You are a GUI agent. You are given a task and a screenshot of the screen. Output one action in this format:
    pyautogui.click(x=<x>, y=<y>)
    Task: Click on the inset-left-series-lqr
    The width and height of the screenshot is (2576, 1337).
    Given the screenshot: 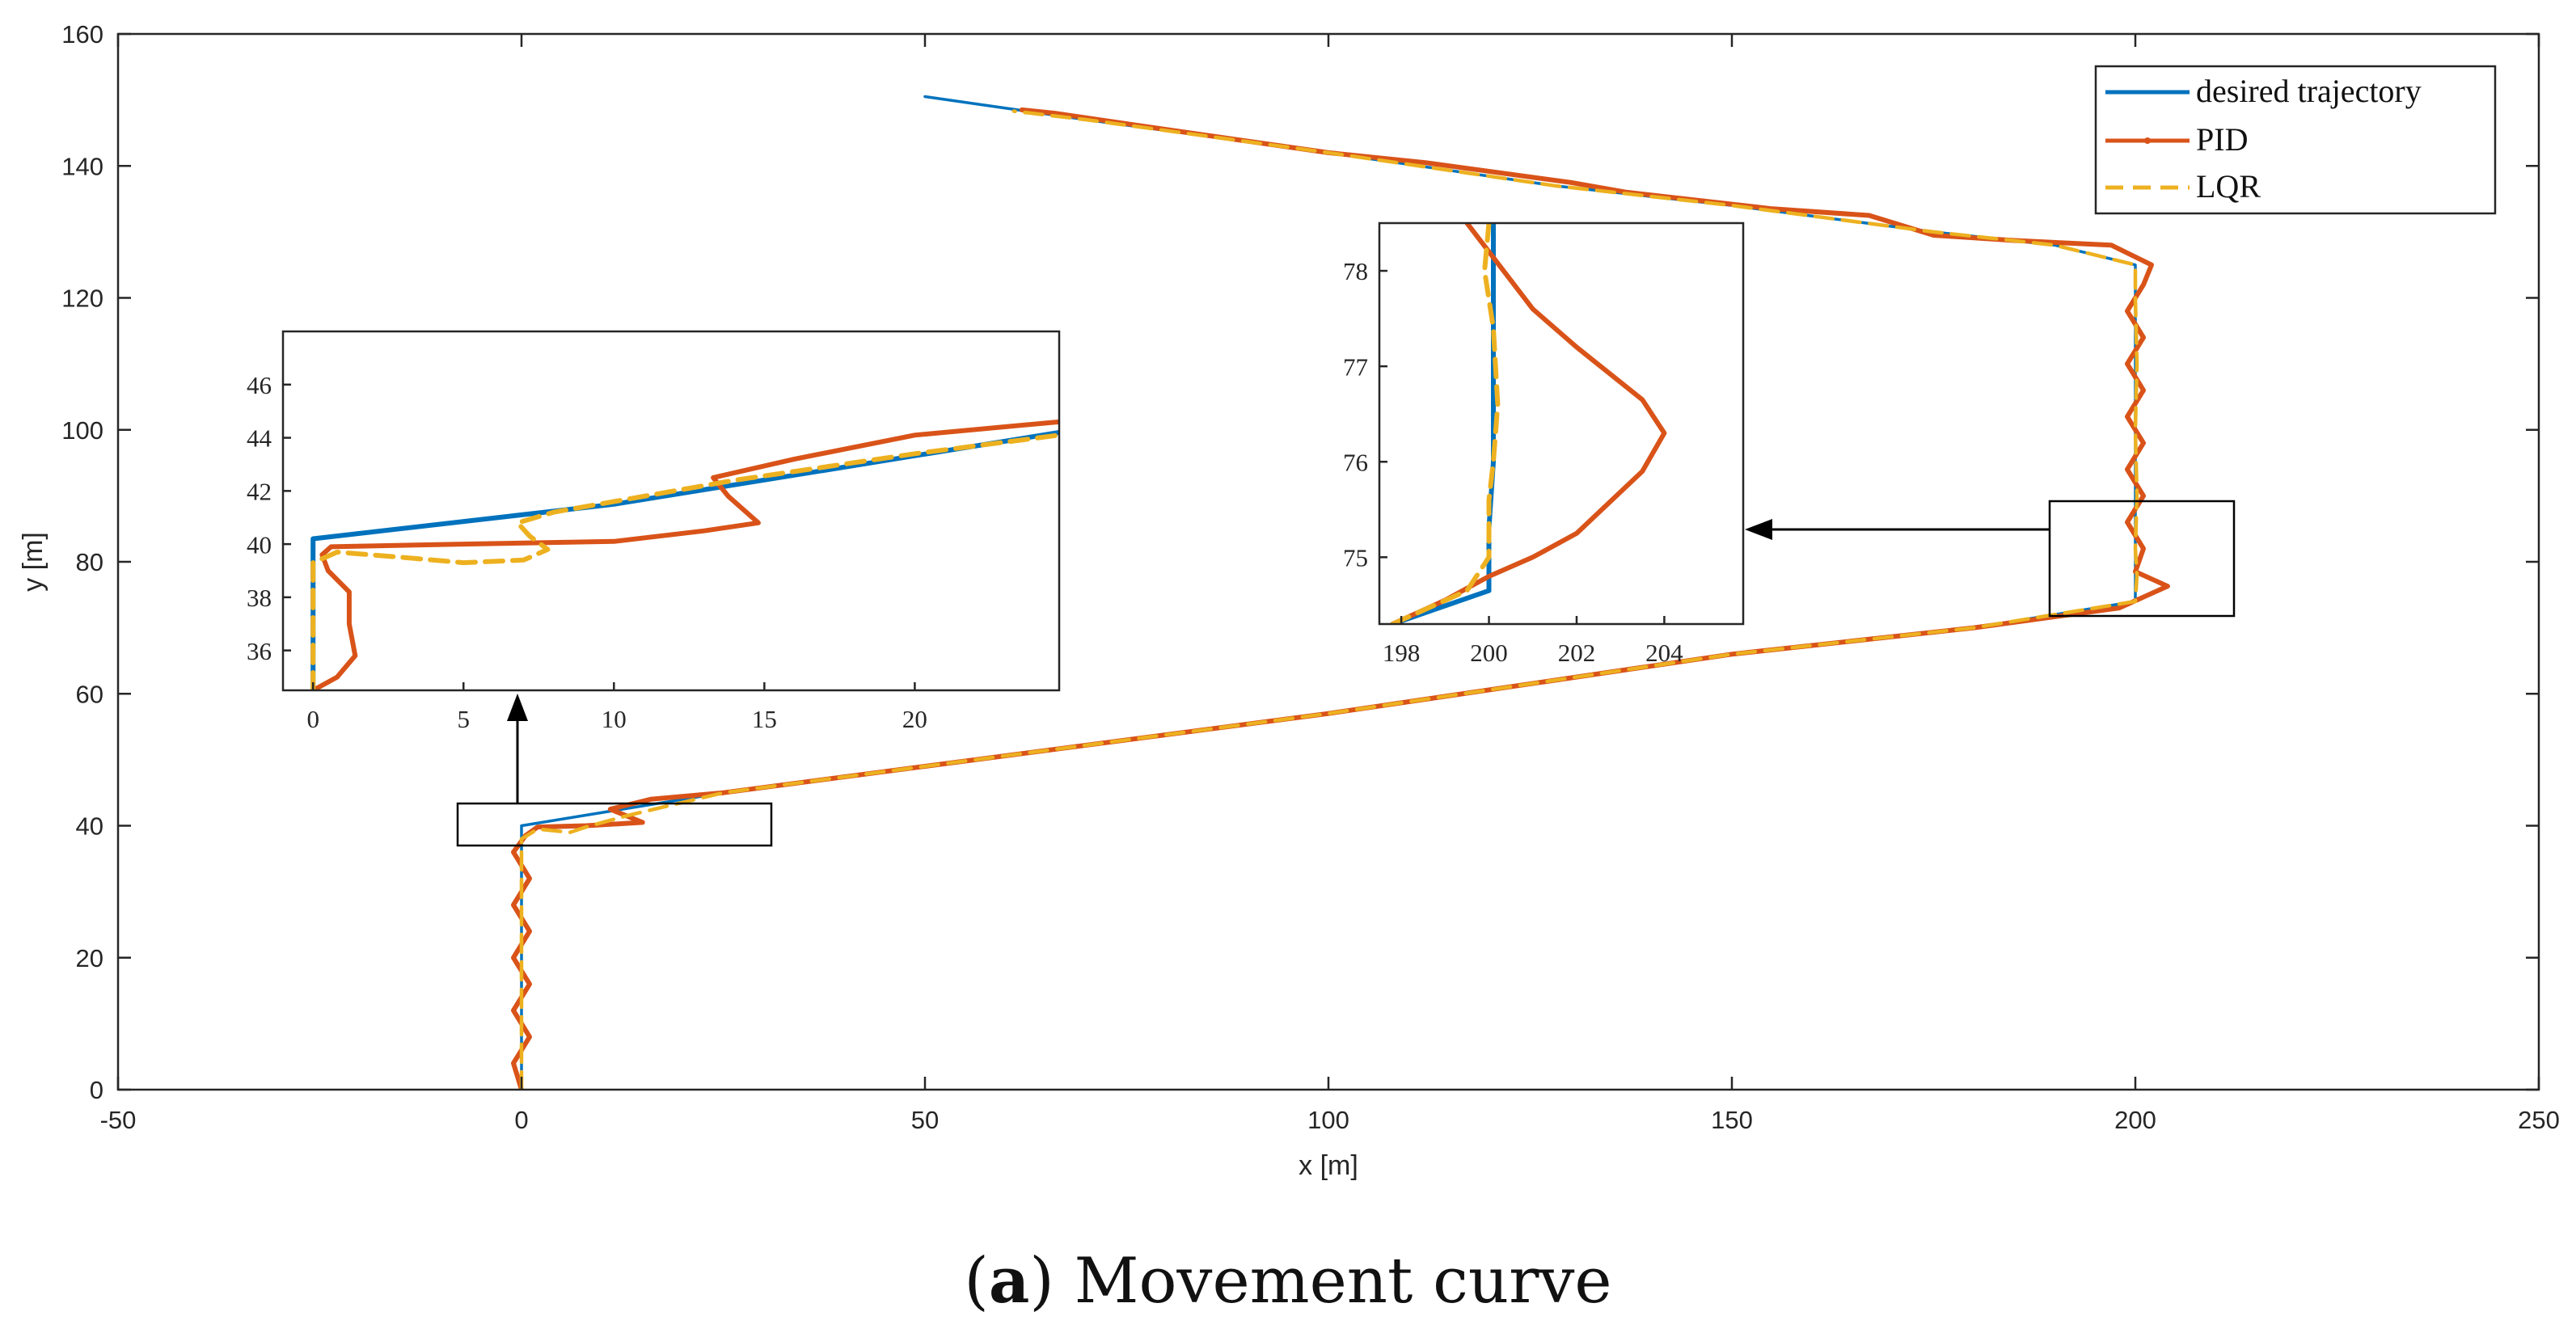 What is the action you would take?
    pyautogui.click(x=684, y=561)
    